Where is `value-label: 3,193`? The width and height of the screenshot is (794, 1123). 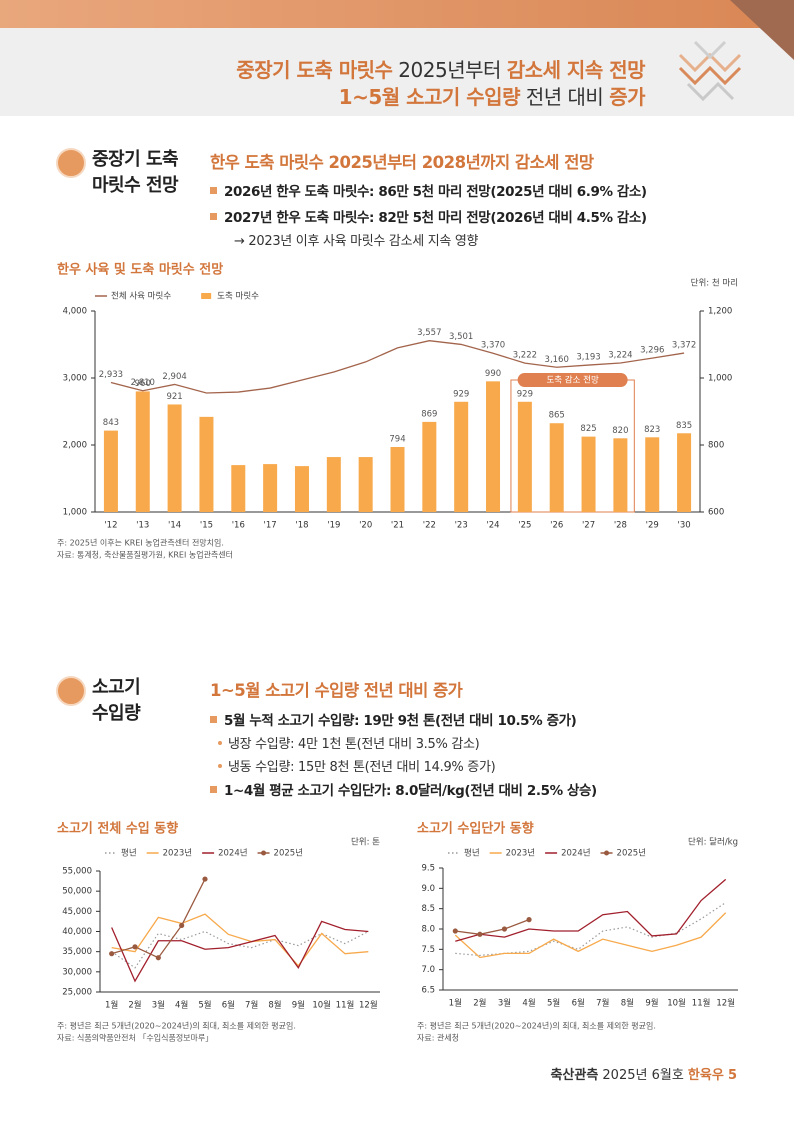
value-label: 3,193 is located at coordinates (588, 358).